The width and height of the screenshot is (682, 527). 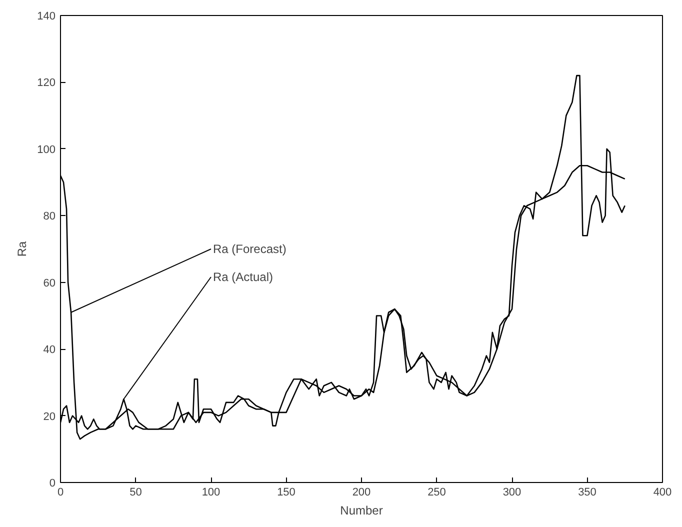 What do you see at coordinates (361, 511) in the screenshot?
I see `x-axis-title: Number` at bounding box center [361, 511].